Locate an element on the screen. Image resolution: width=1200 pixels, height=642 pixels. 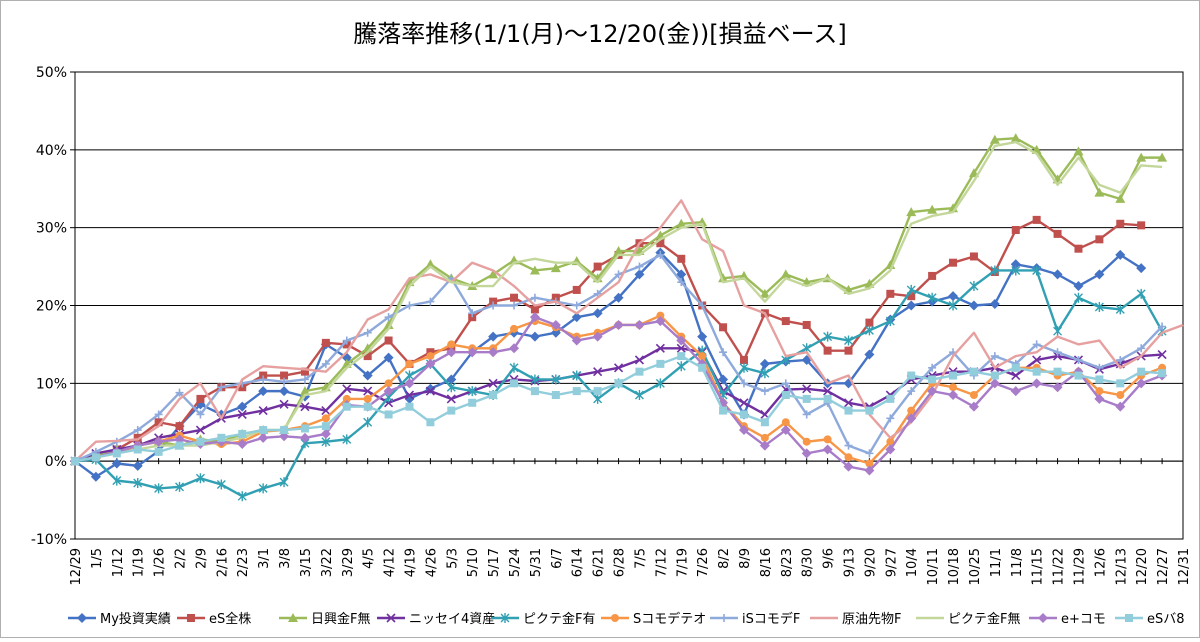
legend-item: 日興金F無 is located at coordinates (324, 619).